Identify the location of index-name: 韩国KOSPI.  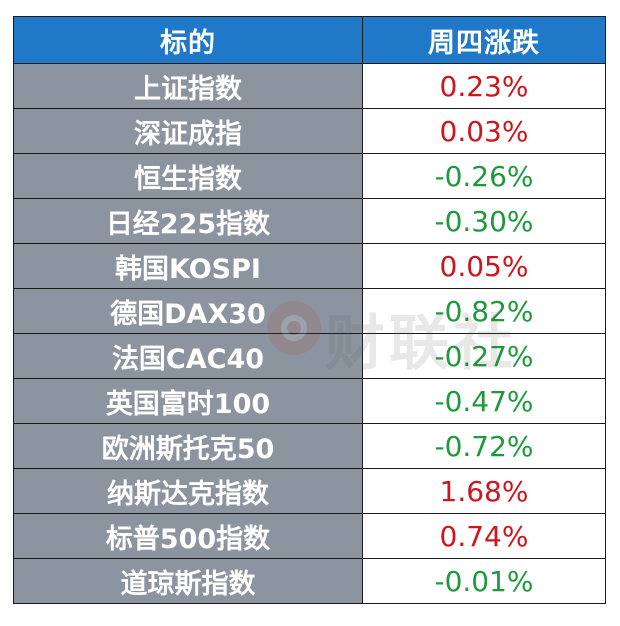
(188, 266).